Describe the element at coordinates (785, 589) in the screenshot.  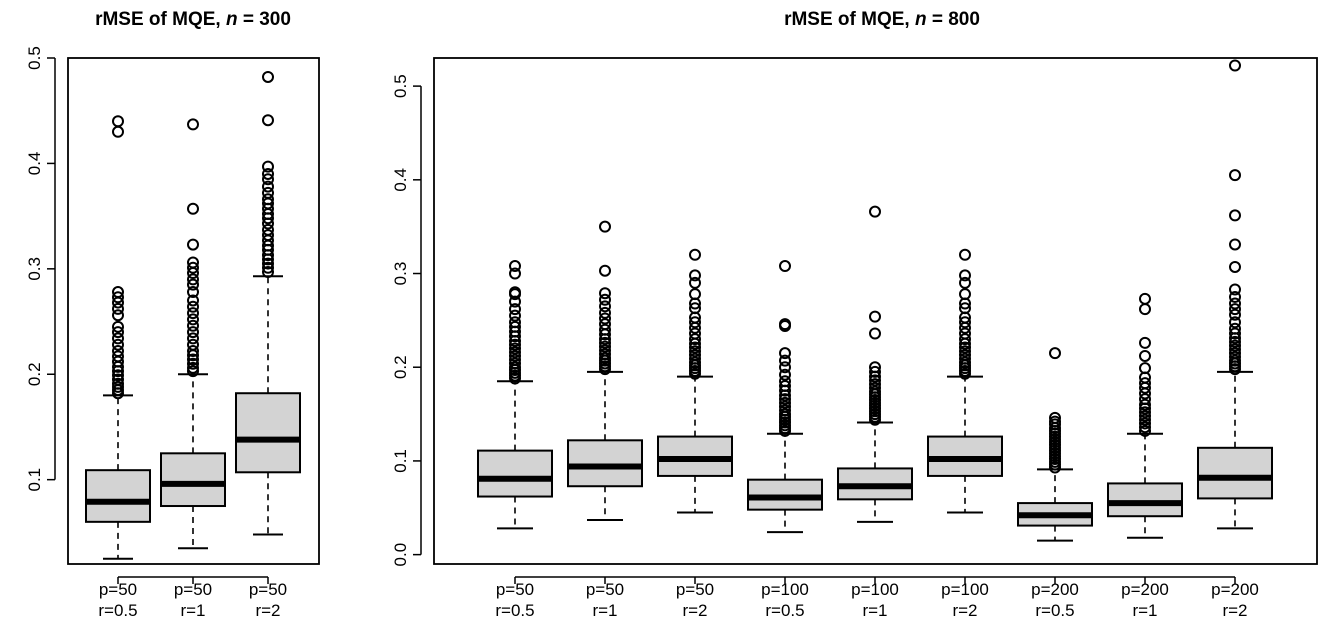
I see `x-tick-label-line1: p=100` at that location.